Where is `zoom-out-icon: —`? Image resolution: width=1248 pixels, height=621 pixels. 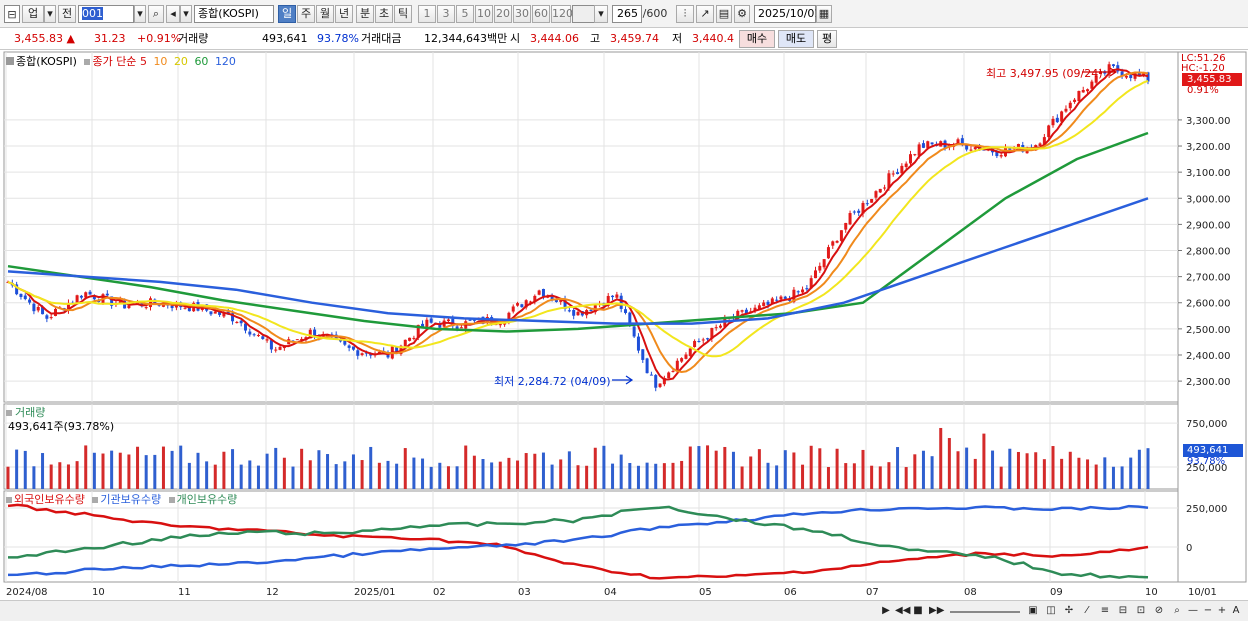 zoom-out-icon: — is located at coordinates (1193, 610).